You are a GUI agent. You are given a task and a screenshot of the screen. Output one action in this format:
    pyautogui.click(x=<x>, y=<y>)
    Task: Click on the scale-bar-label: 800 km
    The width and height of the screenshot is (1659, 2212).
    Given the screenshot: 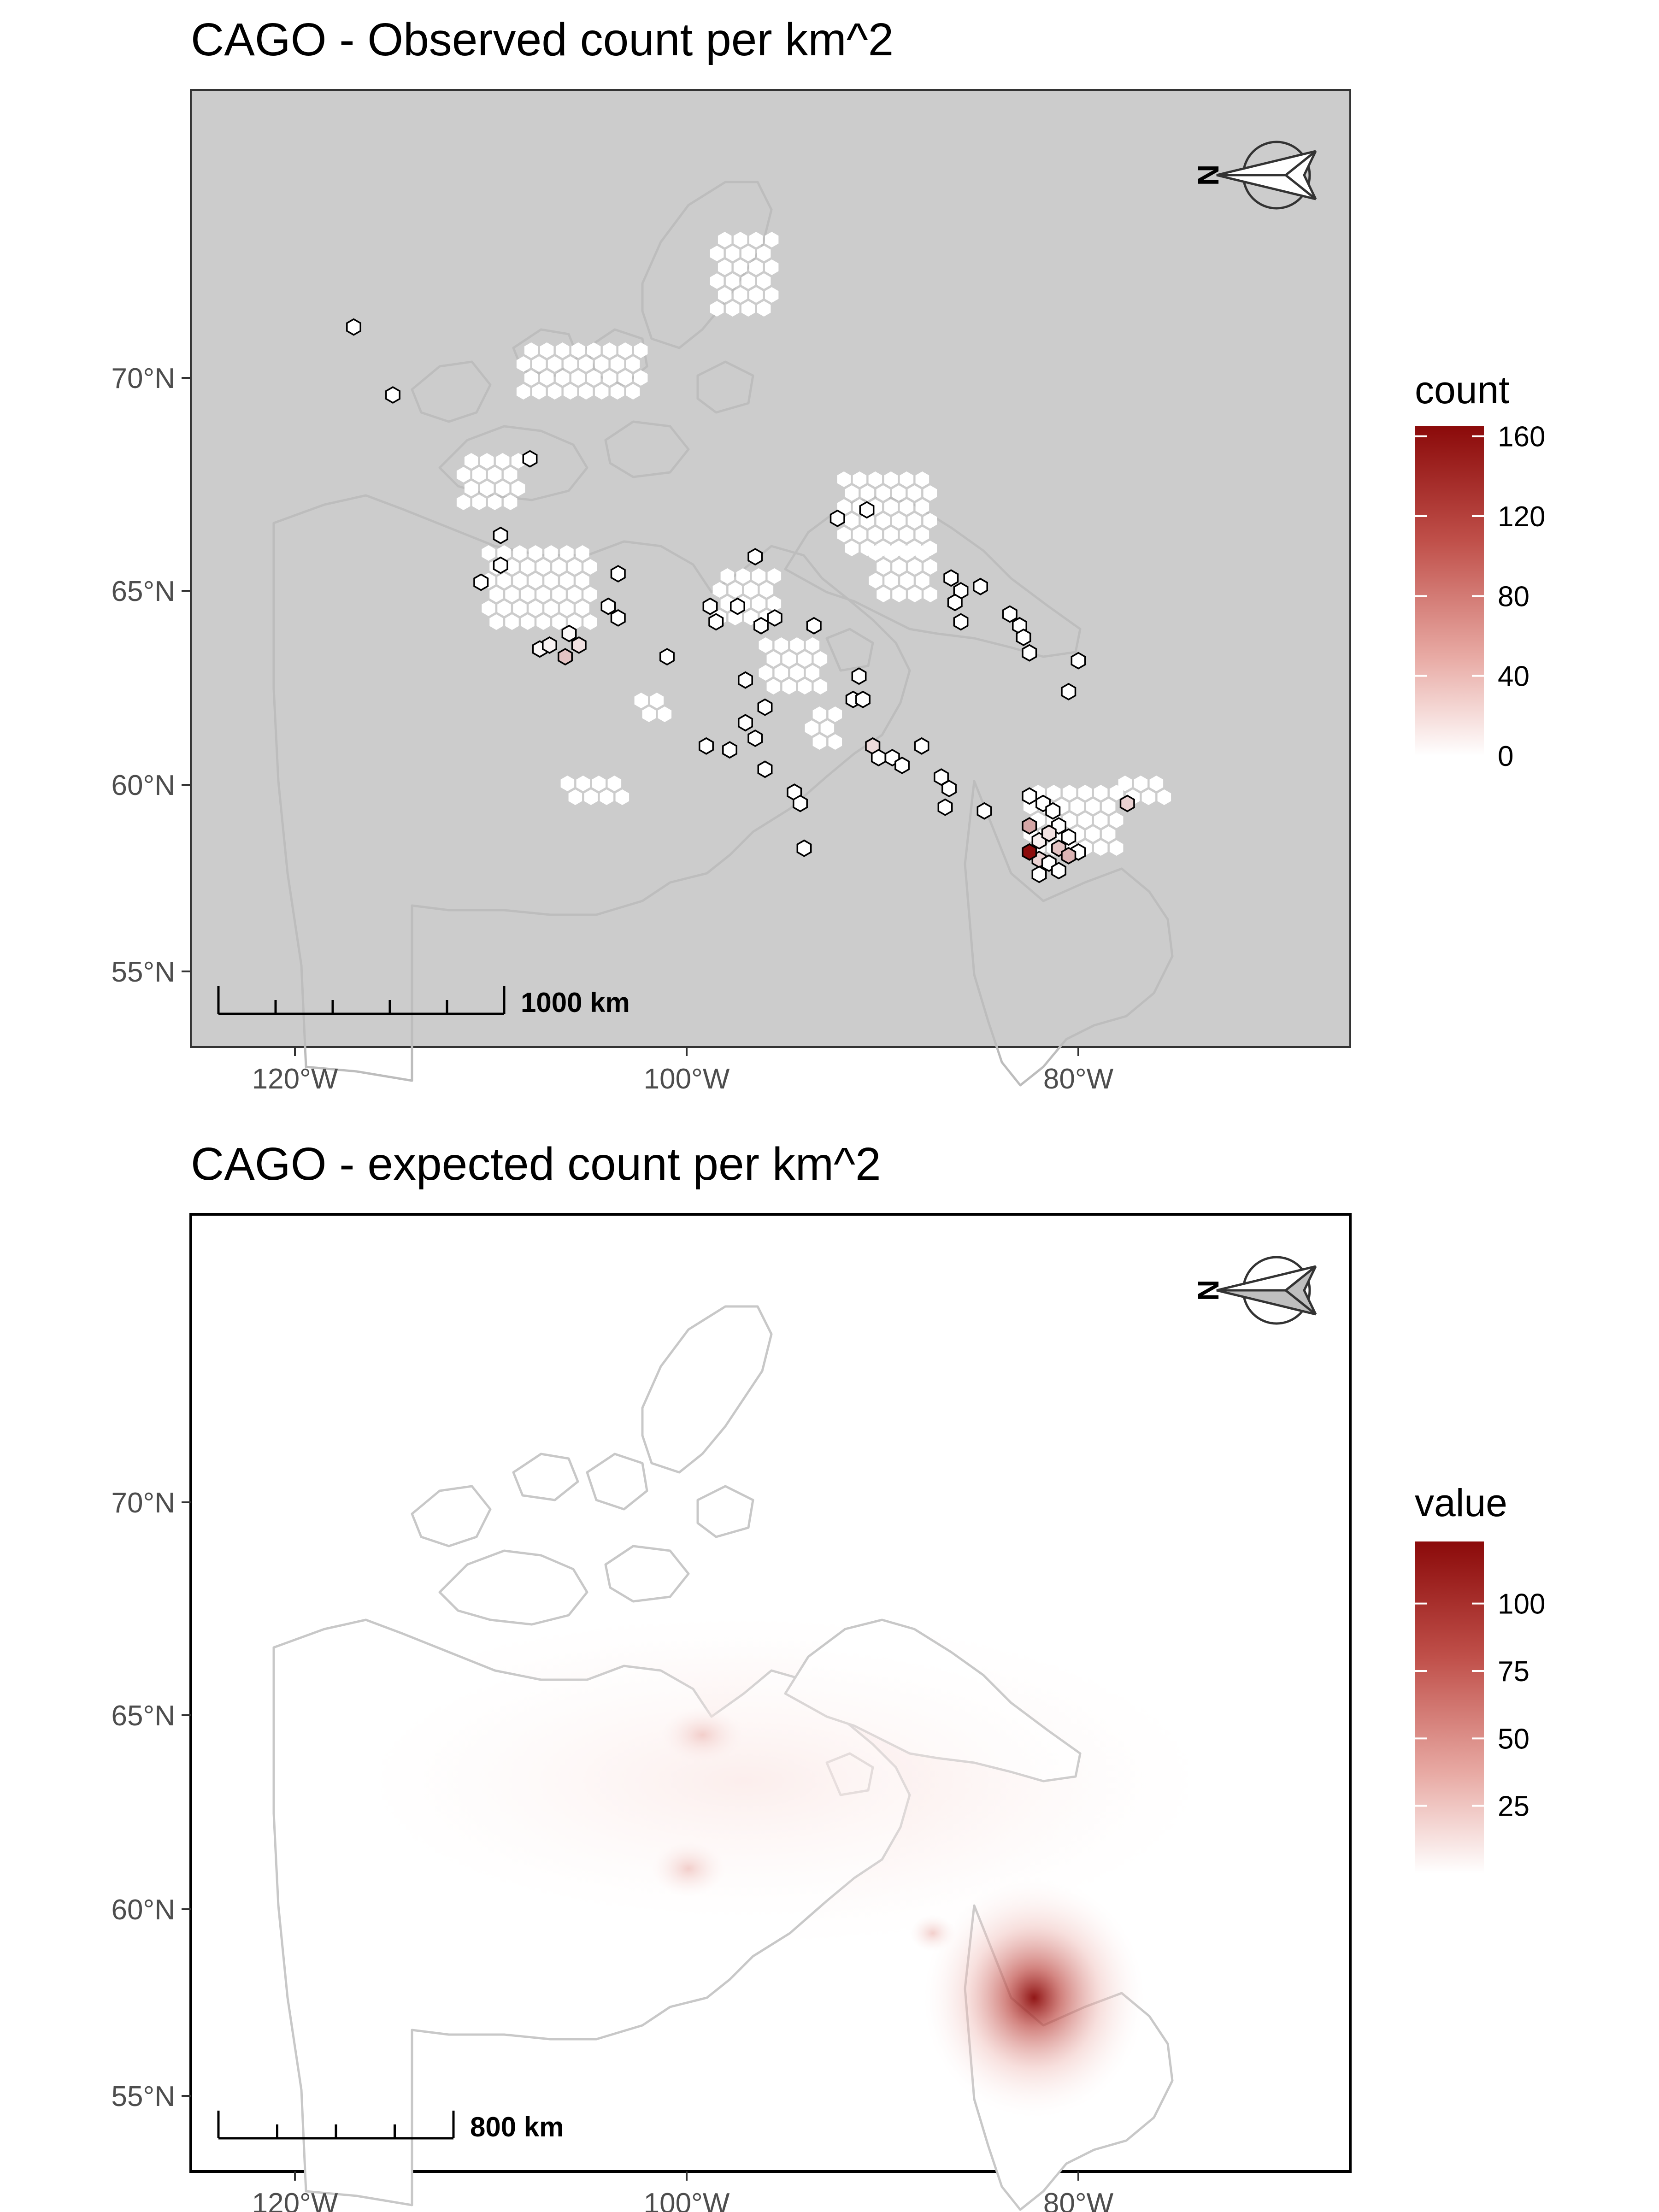 What is the action you would take?
    pyautogui.click(x=517, y=2127)
    